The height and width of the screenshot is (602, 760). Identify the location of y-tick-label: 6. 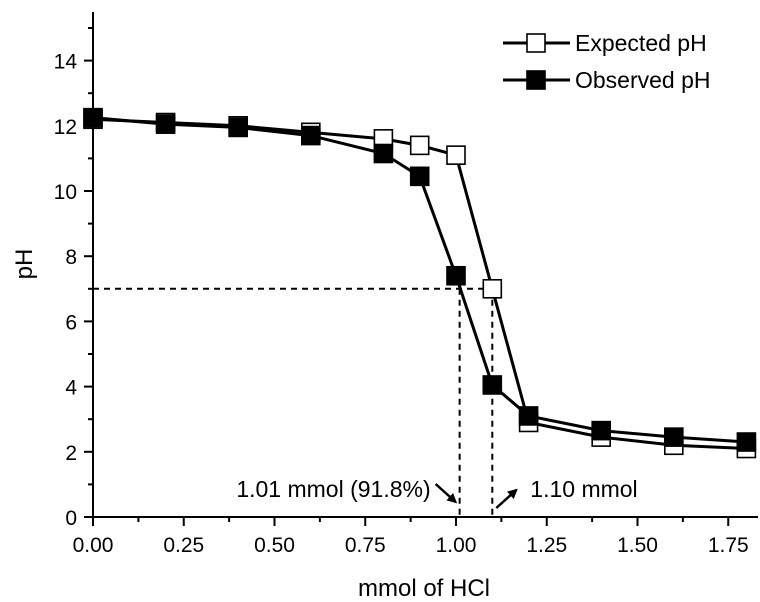
(71, 322).